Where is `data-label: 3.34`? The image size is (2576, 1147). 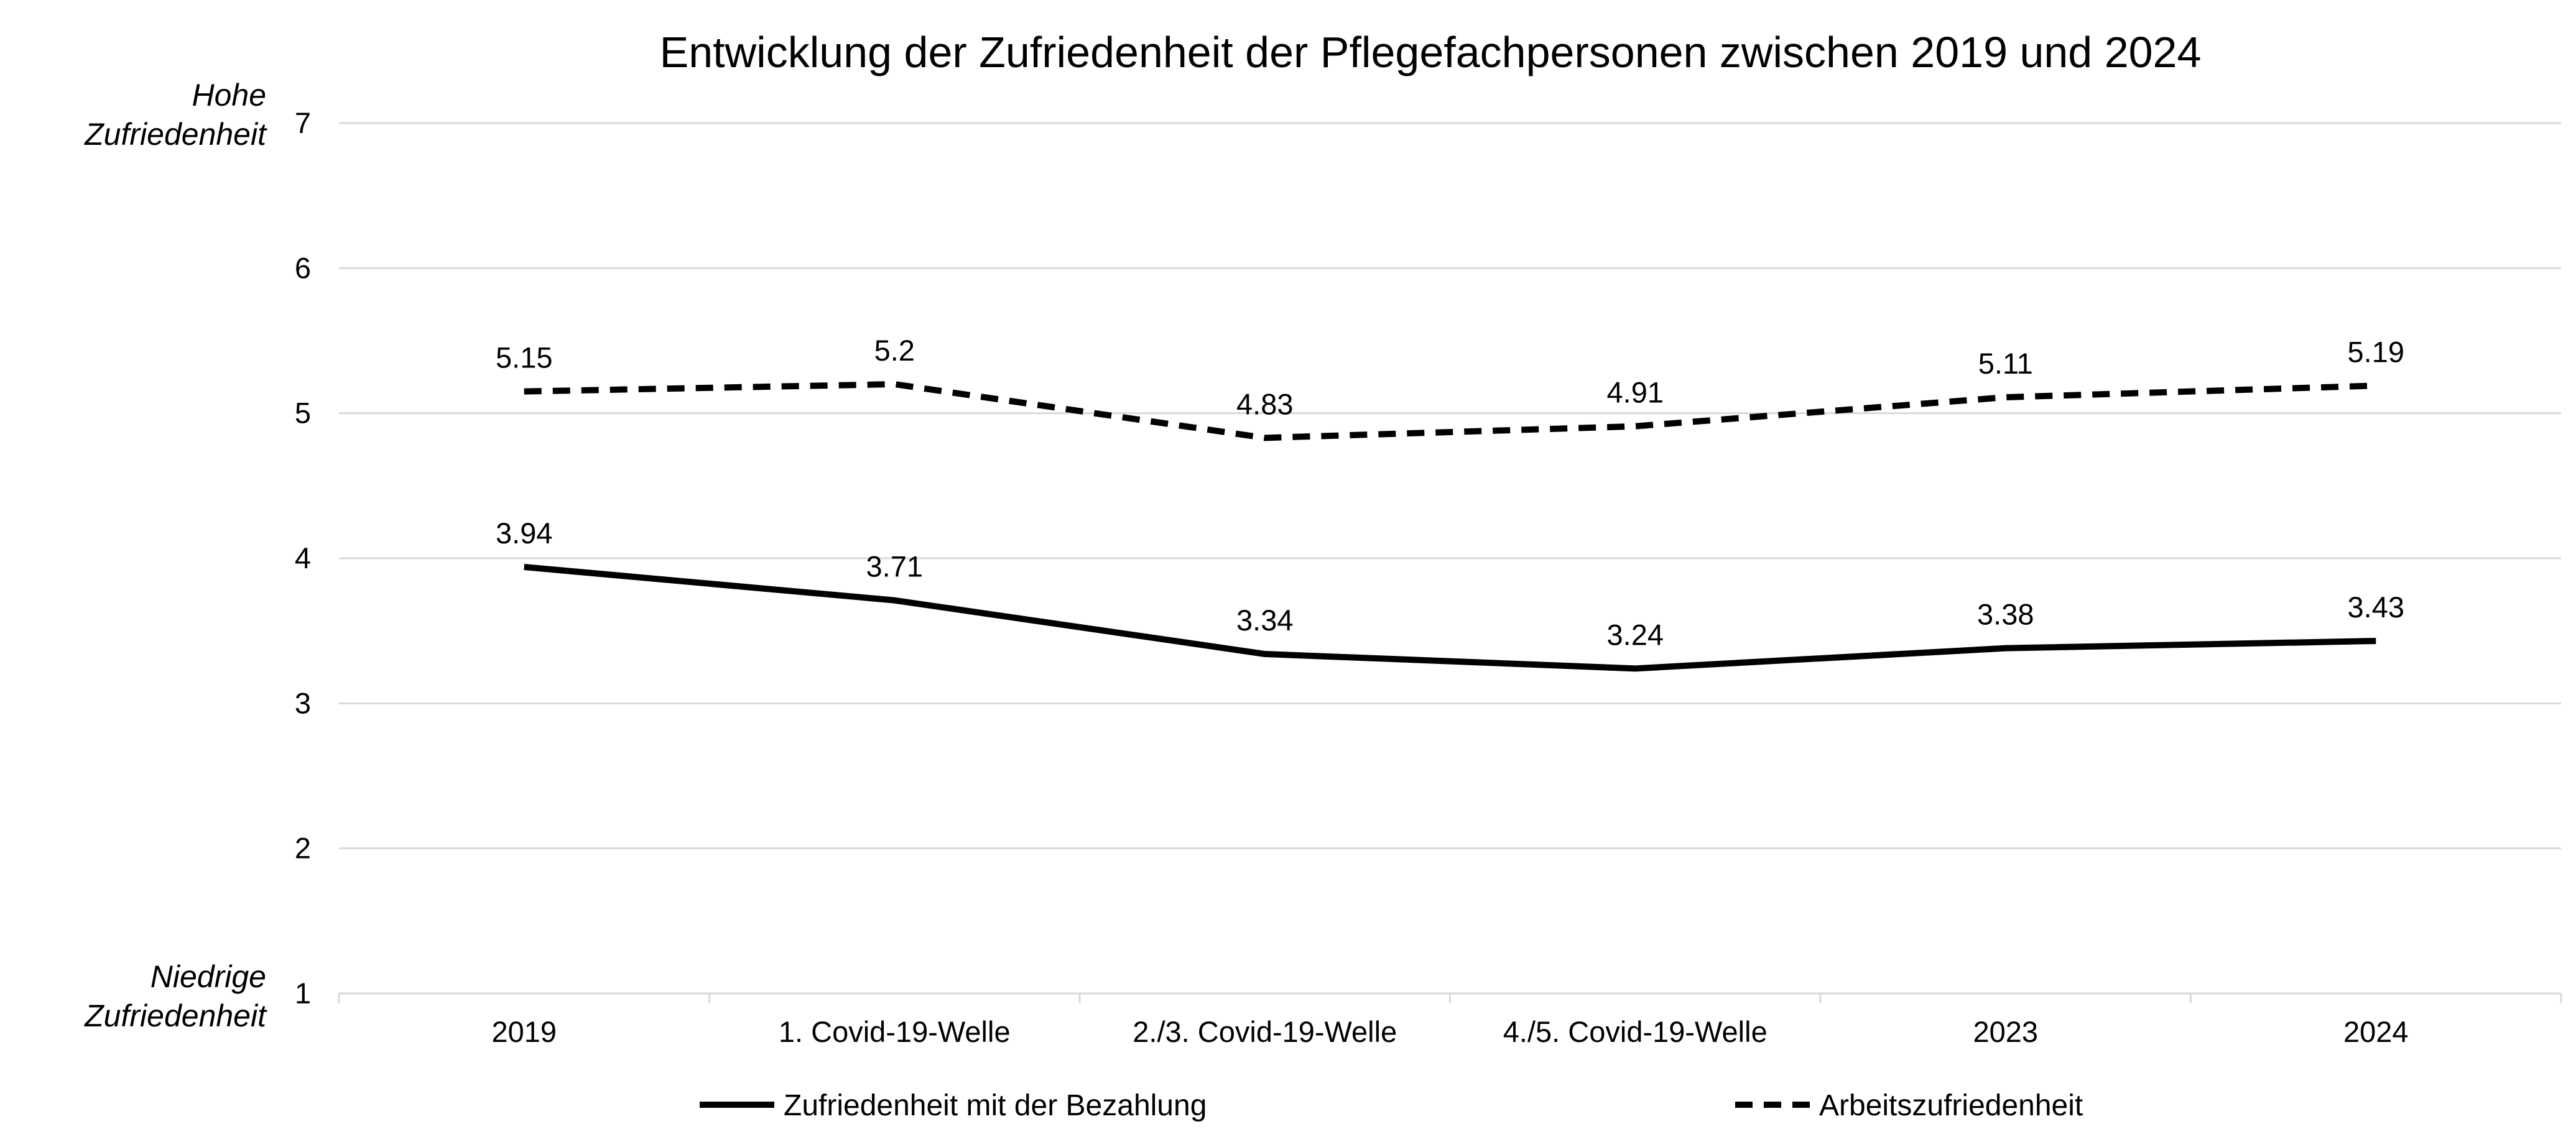 data-label: 3.34 is located at coordinates (1265, 620).